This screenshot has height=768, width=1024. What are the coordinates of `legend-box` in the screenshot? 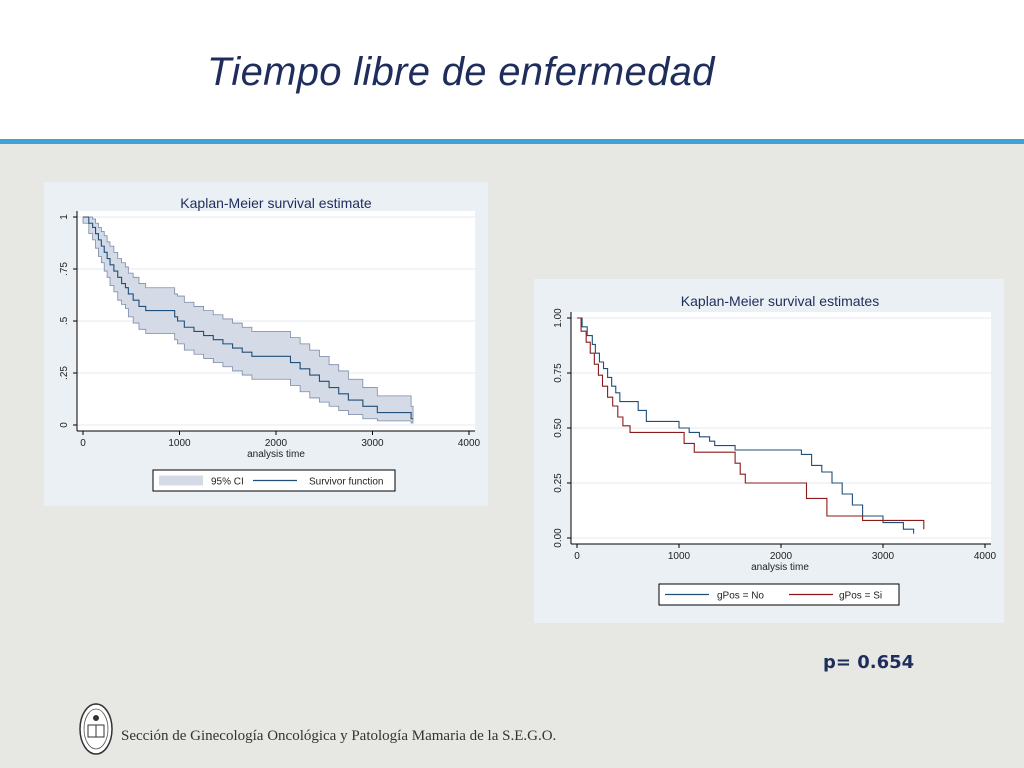 It's located at (779, 594).